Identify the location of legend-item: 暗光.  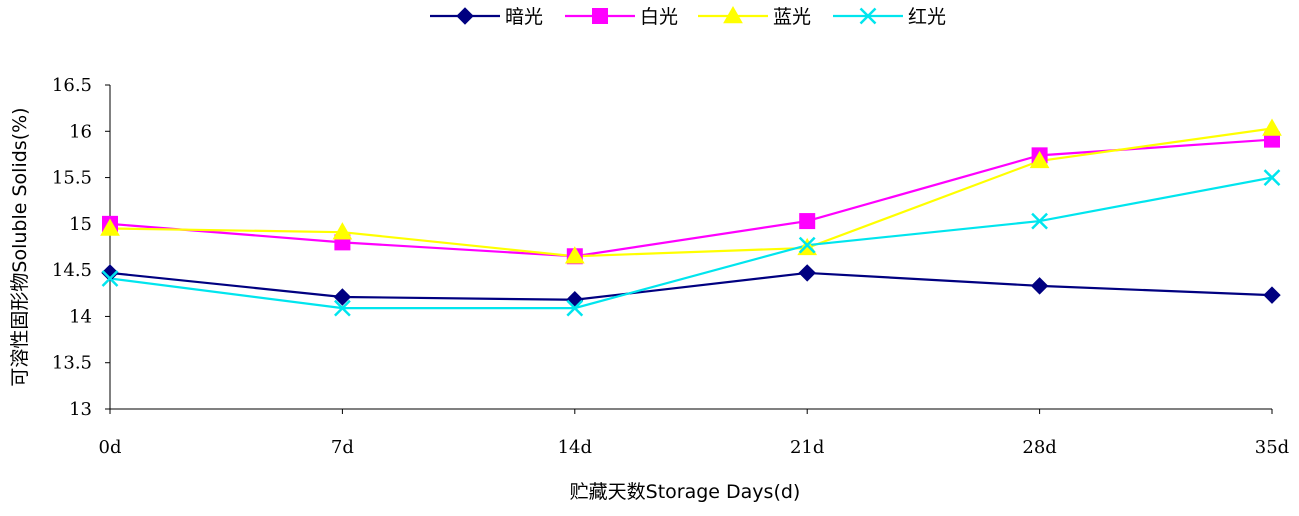
(486, 17).